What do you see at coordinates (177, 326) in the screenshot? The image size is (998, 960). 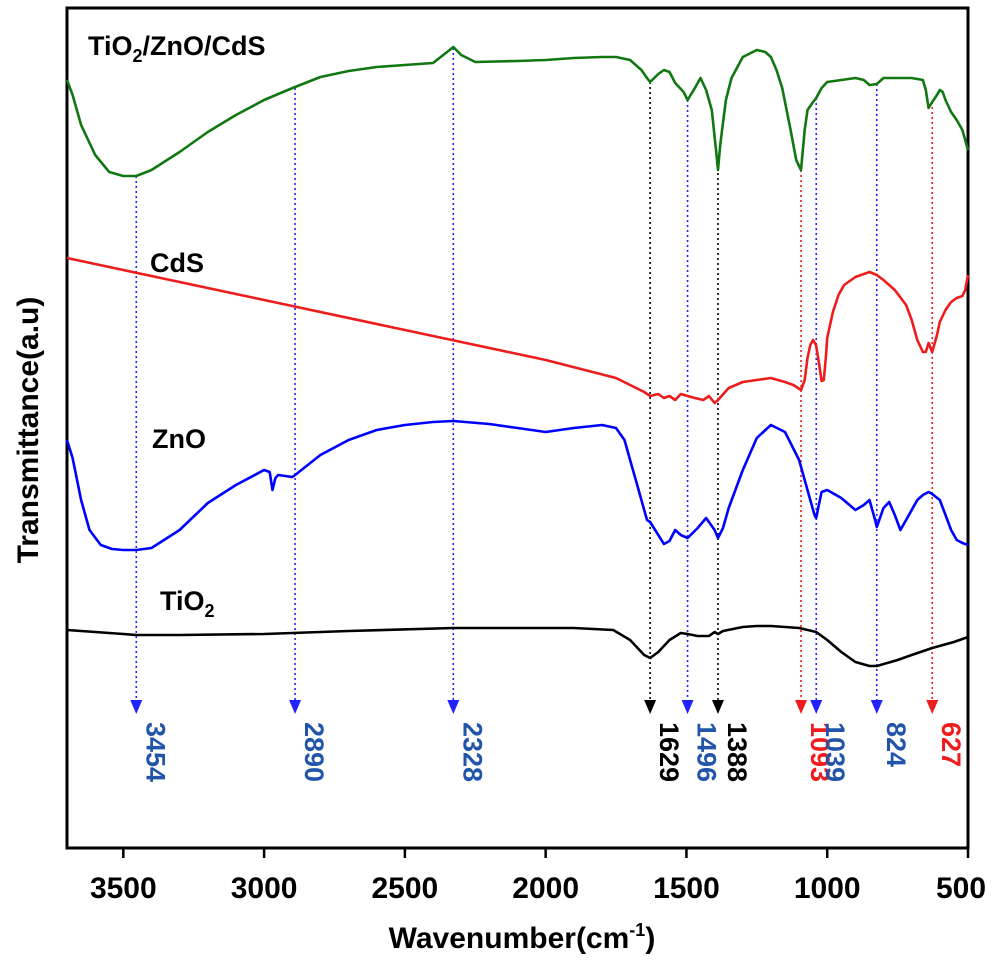 I see `series-labels: TiO2/ZnO/CdS CdS ZnO TiO2` at bounding box center [177, 326].